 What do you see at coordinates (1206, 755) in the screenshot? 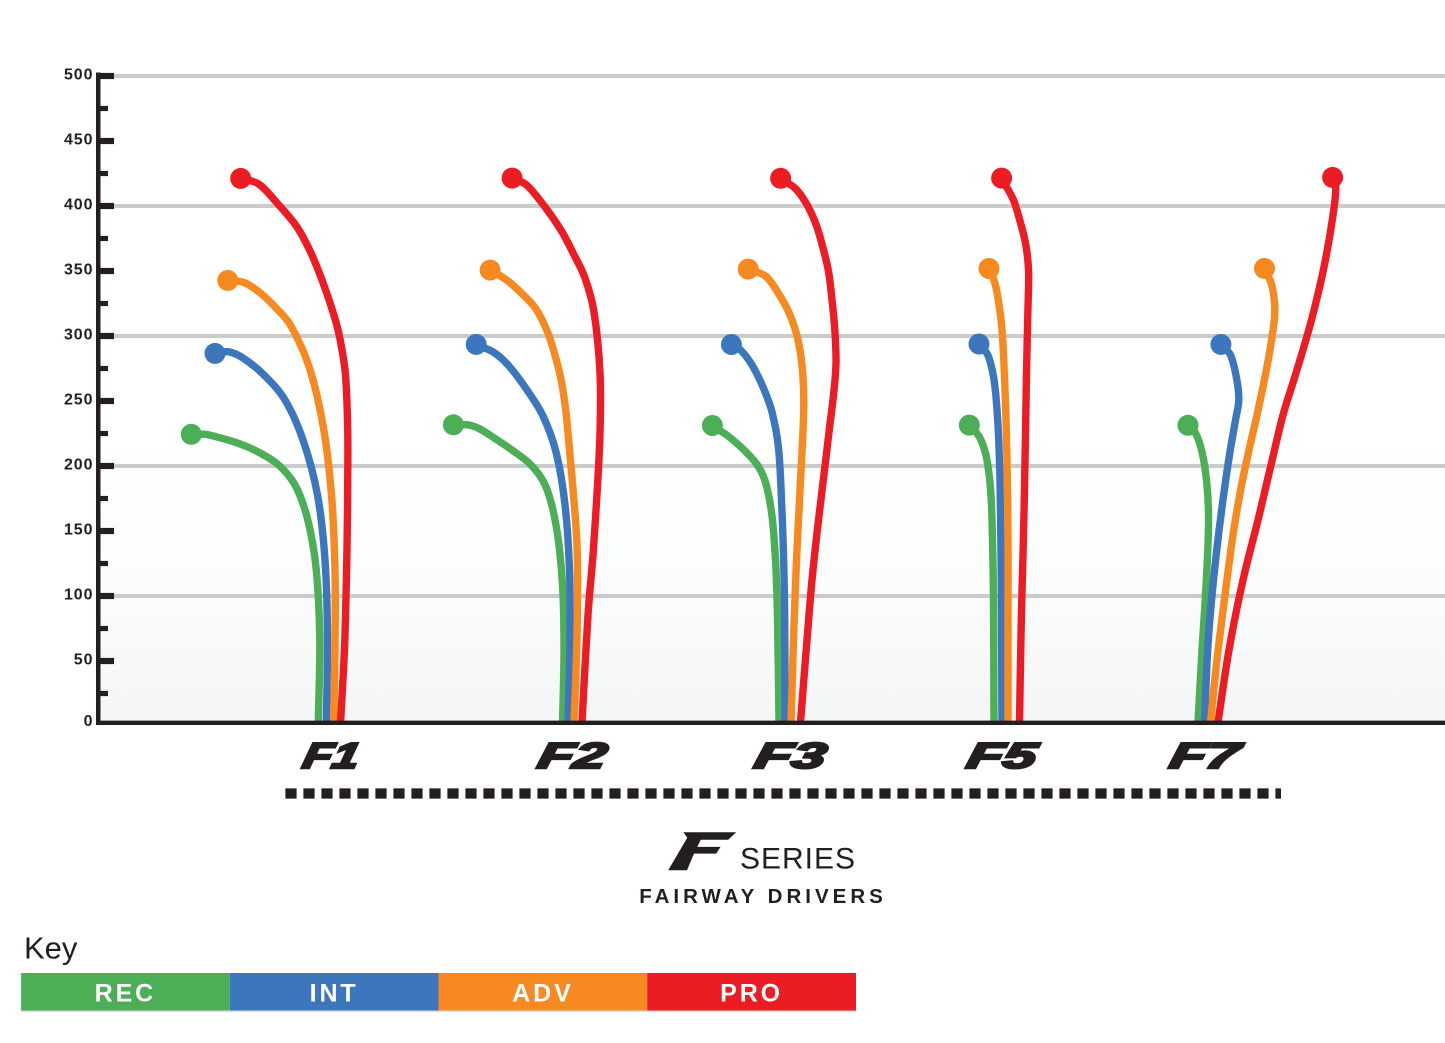
I see `svg-text: F7` at bounding box center [1206, 755].